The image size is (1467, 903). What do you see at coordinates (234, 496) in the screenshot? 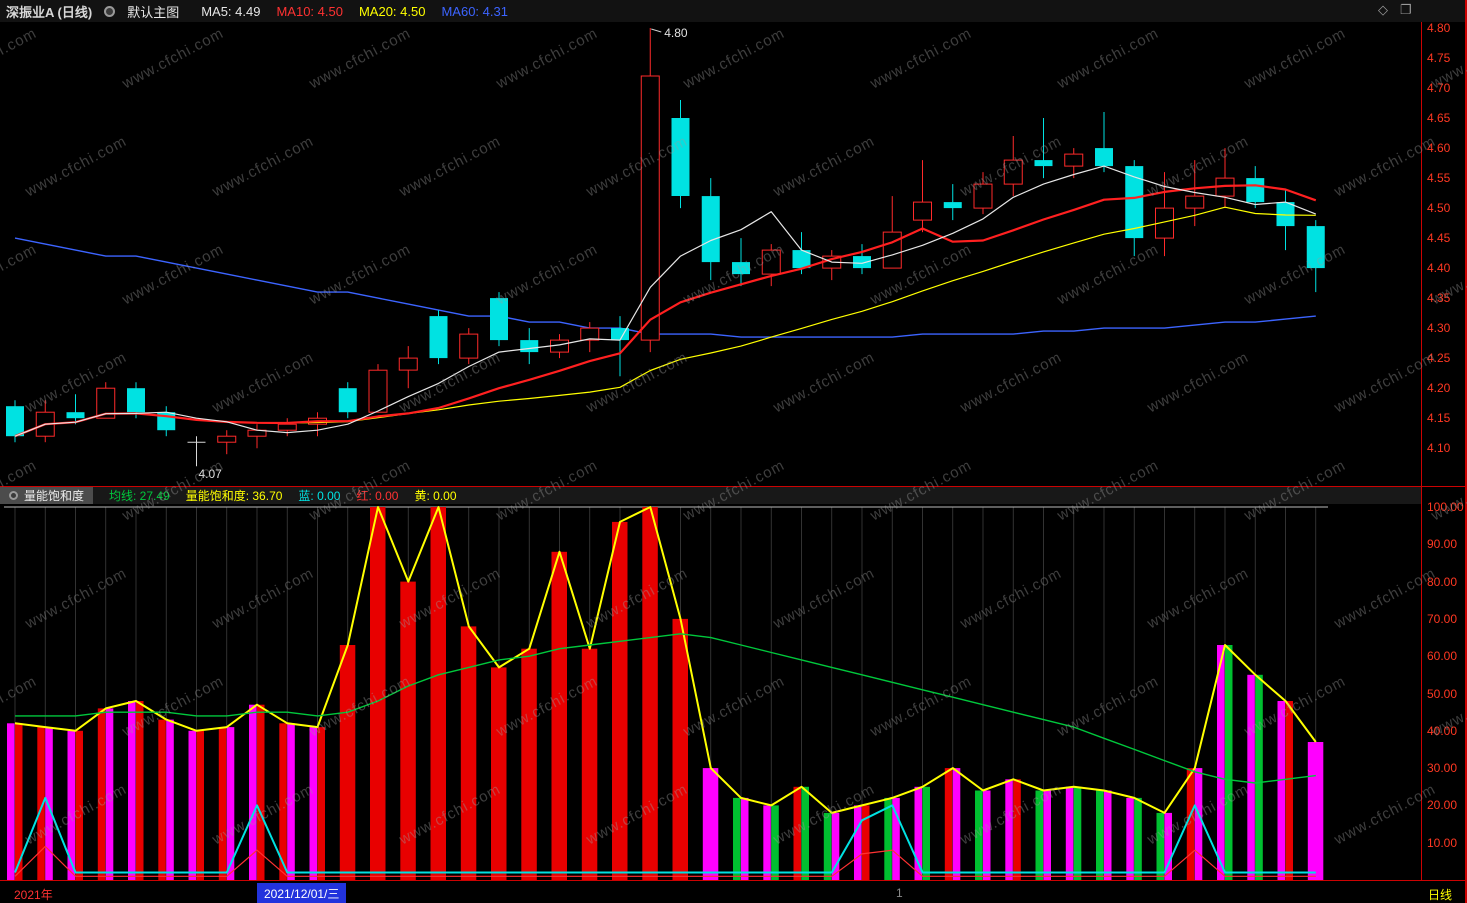
I see `indicator-value-saturation: 量能饱和度: 36.70` at bounding box center [234, 496].